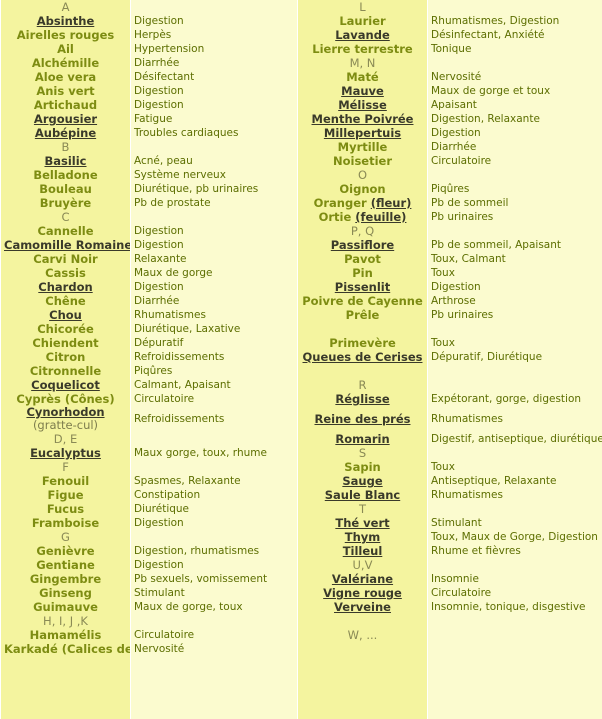 The height and width of the screenshot is (719, 602). I want to click on herb-use: Digestion, so click(456, 287).